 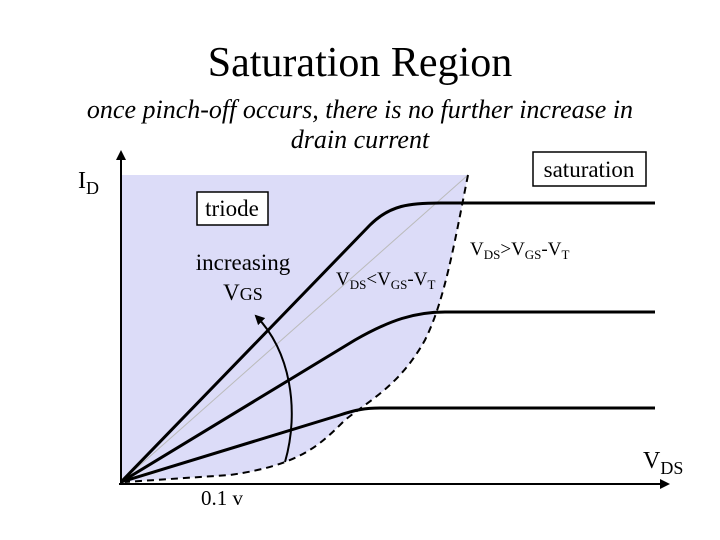 I want to click on x-axis-label: VDS, so click(x=663, y=463).